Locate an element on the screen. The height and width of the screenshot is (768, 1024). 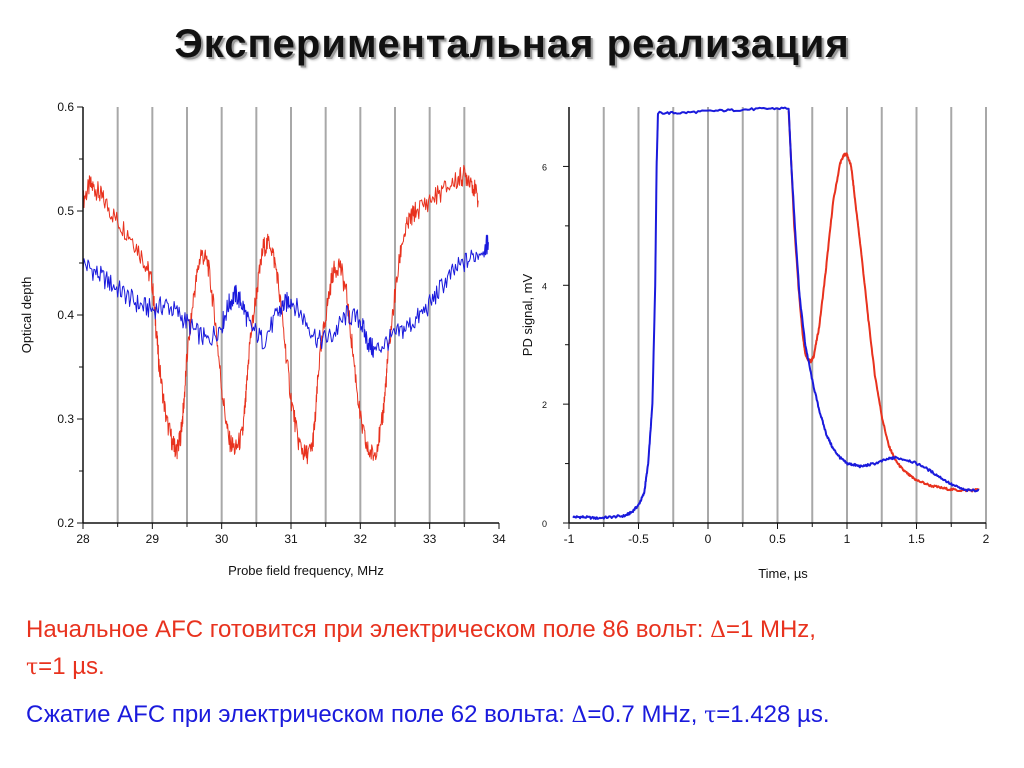
right-x-tick-label: 1 is located at coordinates (847, 539).